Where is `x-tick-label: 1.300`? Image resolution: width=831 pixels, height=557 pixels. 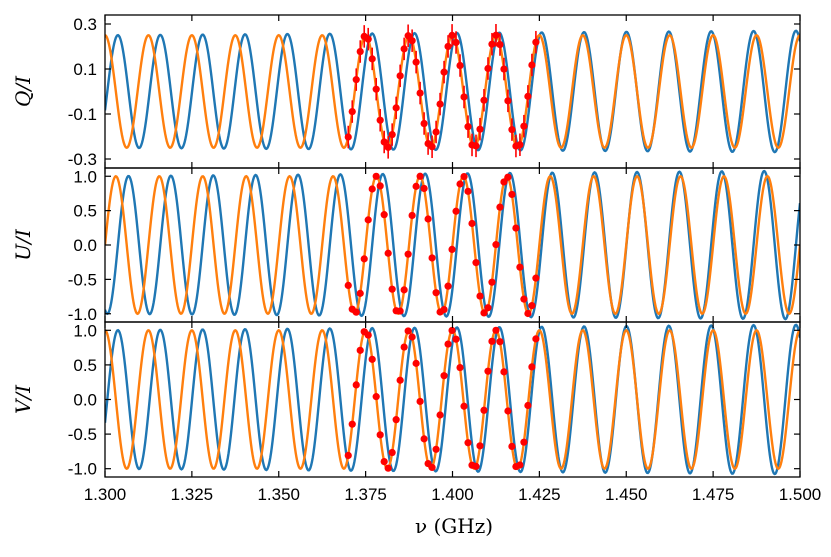
x-tick-label: 1.300 is located at coordinates (105, 494).